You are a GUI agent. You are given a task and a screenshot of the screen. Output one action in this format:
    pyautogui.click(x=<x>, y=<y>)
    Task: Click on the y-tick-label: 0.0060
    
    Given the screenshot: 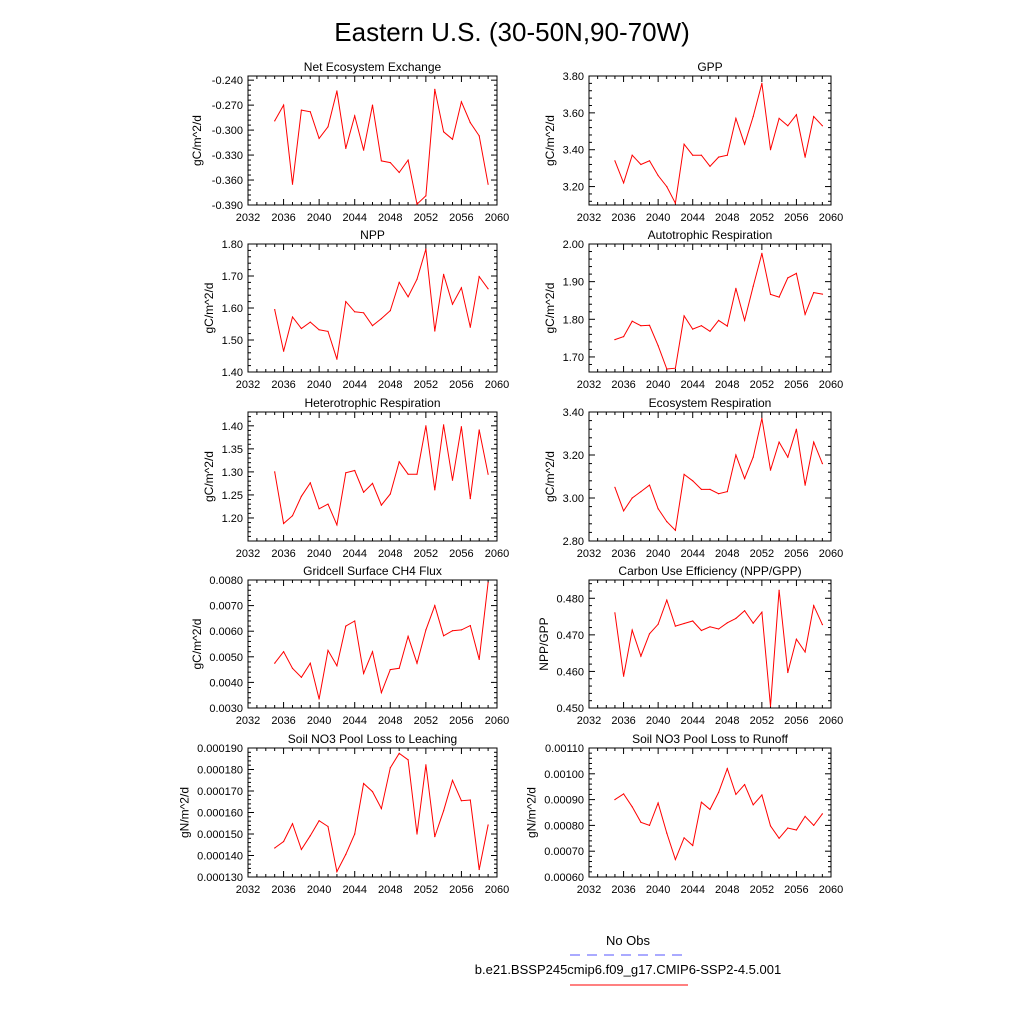 What is the action you would take?
    pyautogui.click(x=226, y=632)
    